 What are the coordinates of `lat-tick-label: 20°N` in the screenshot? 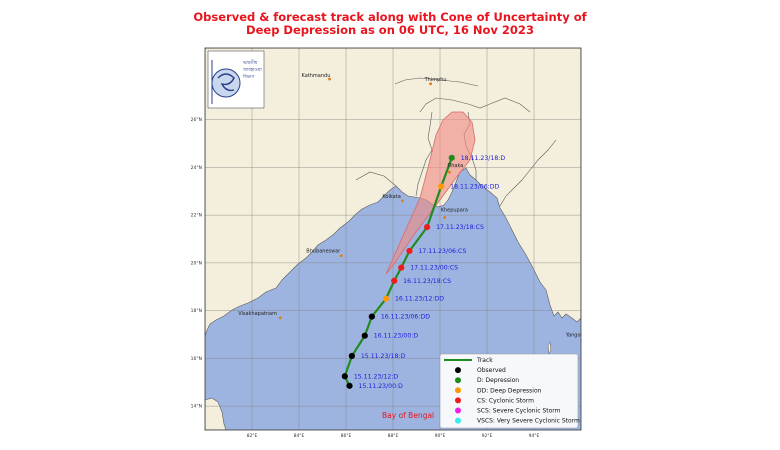 It's located at (196, 263).